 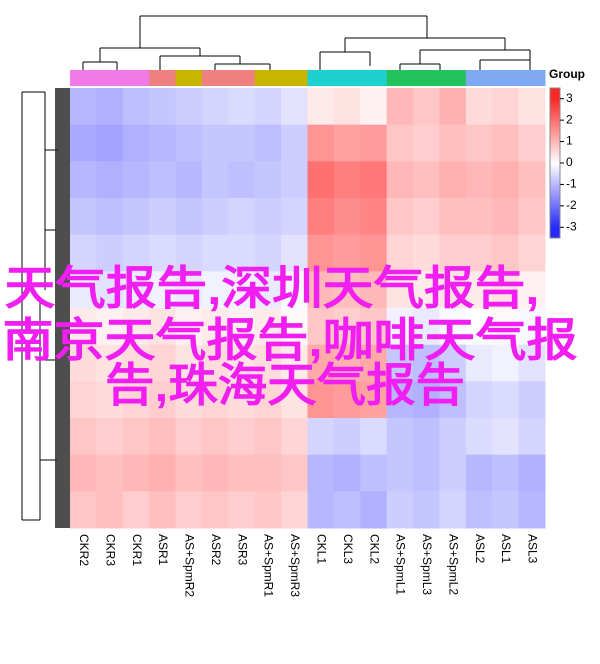 What do you see at coordinates (295, 565) in the screenshot?
I see `column-label: AS+SpmR3` at bounding box center [295, 565].